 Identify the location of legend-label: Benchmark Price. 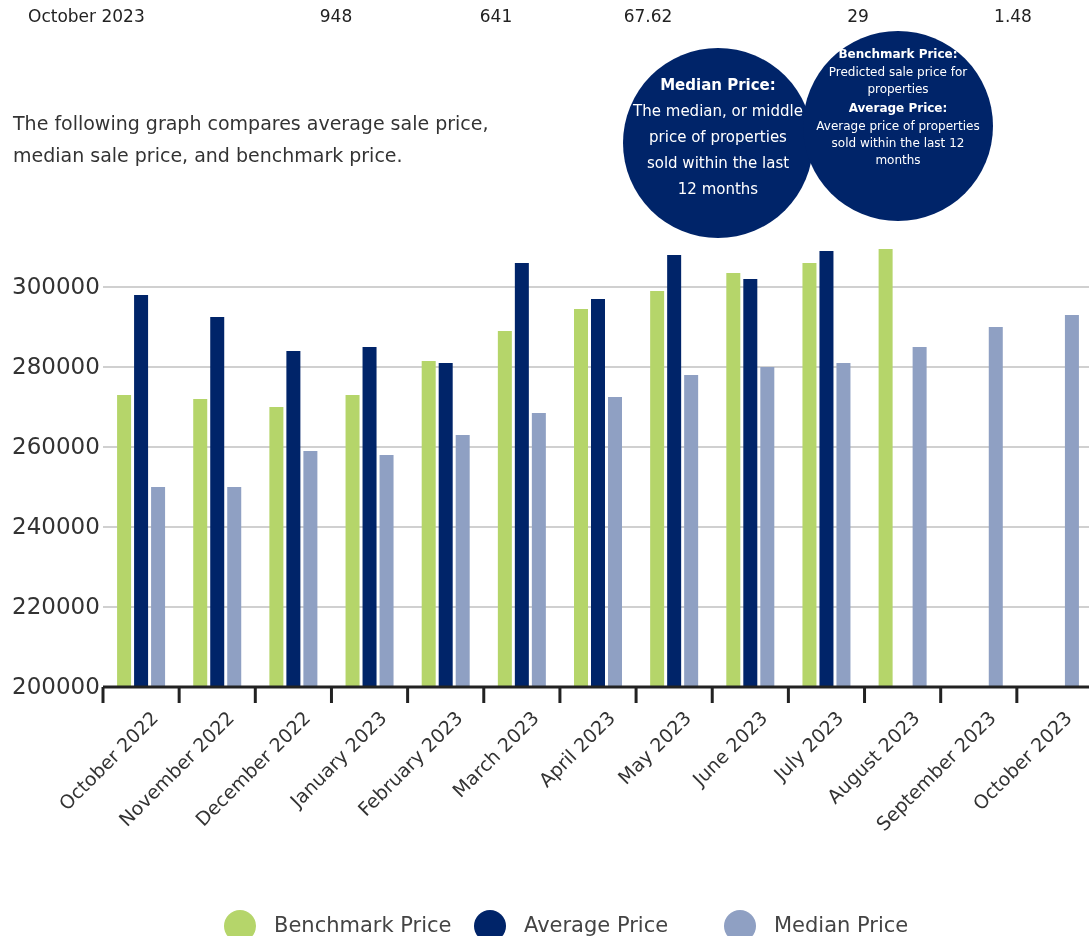
(363, 924).